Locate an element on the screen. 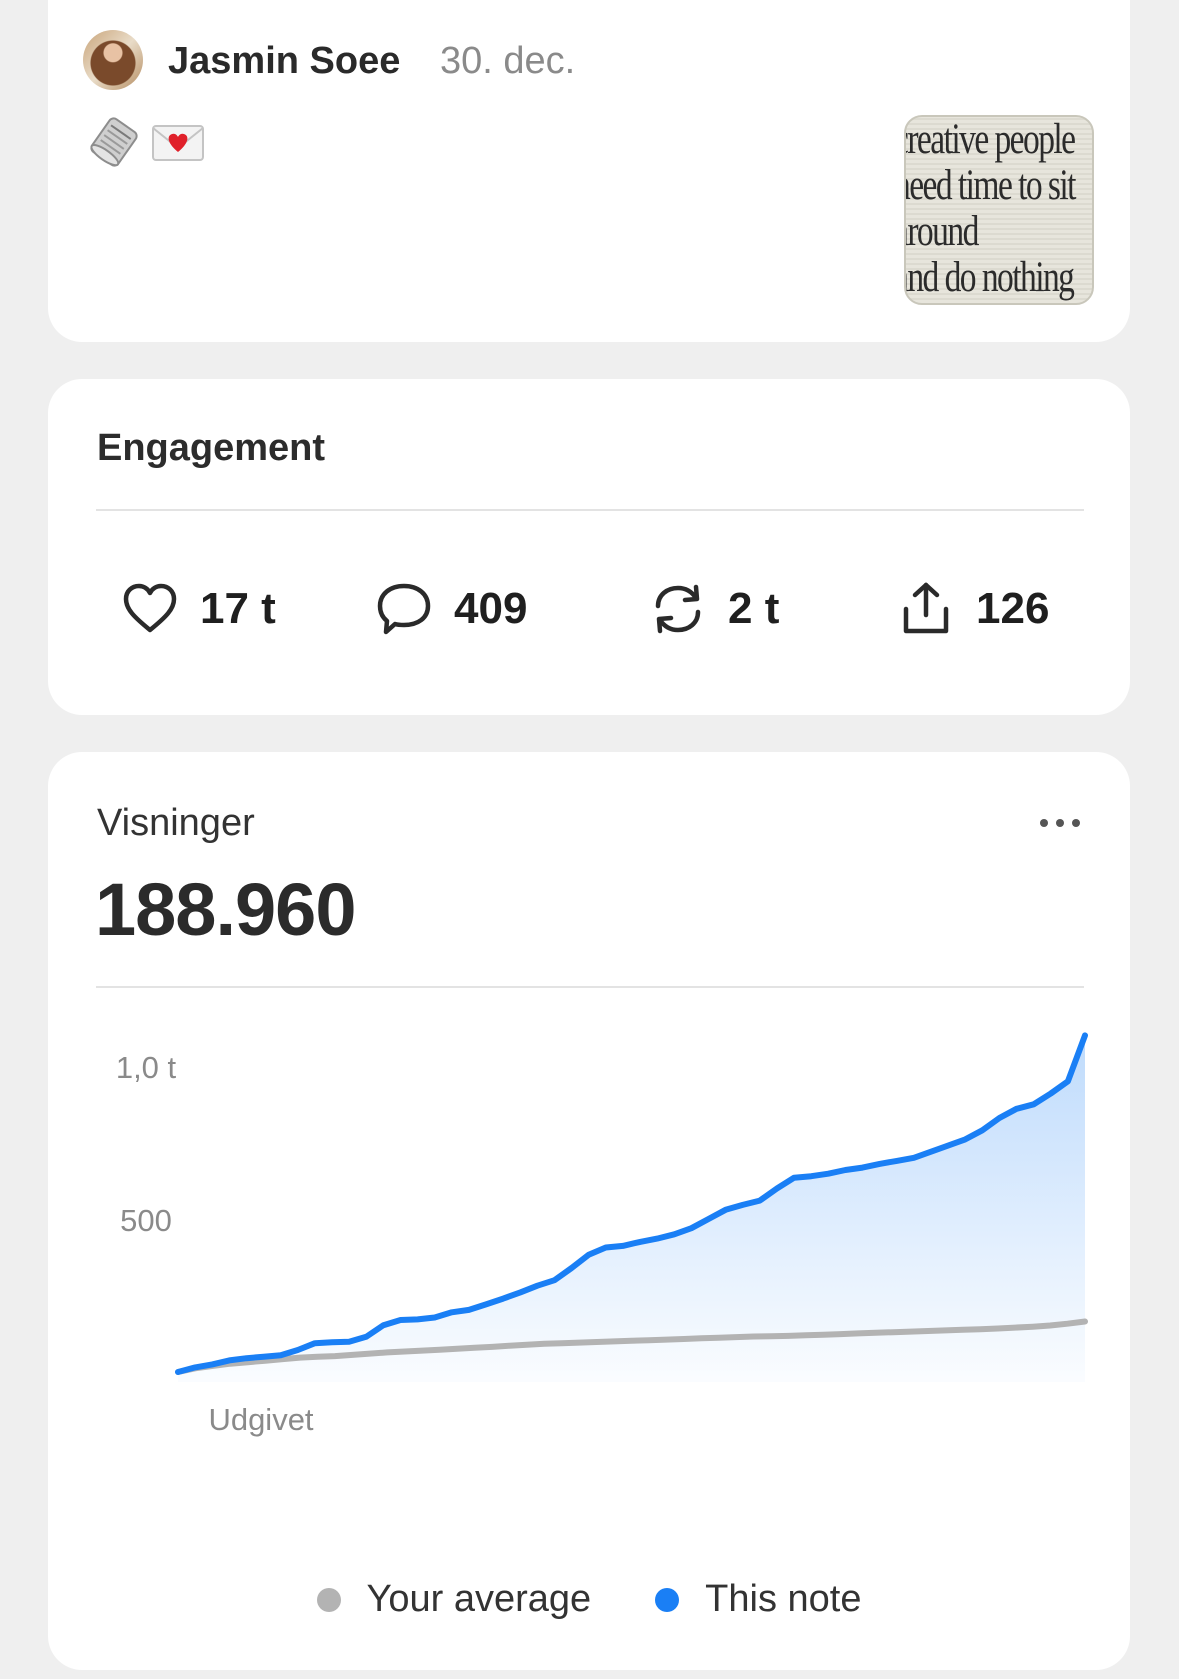 The height and width of the screenshot is (1679, 1179). chart-legend: Your average This note is located at coordinates (589, 1599).